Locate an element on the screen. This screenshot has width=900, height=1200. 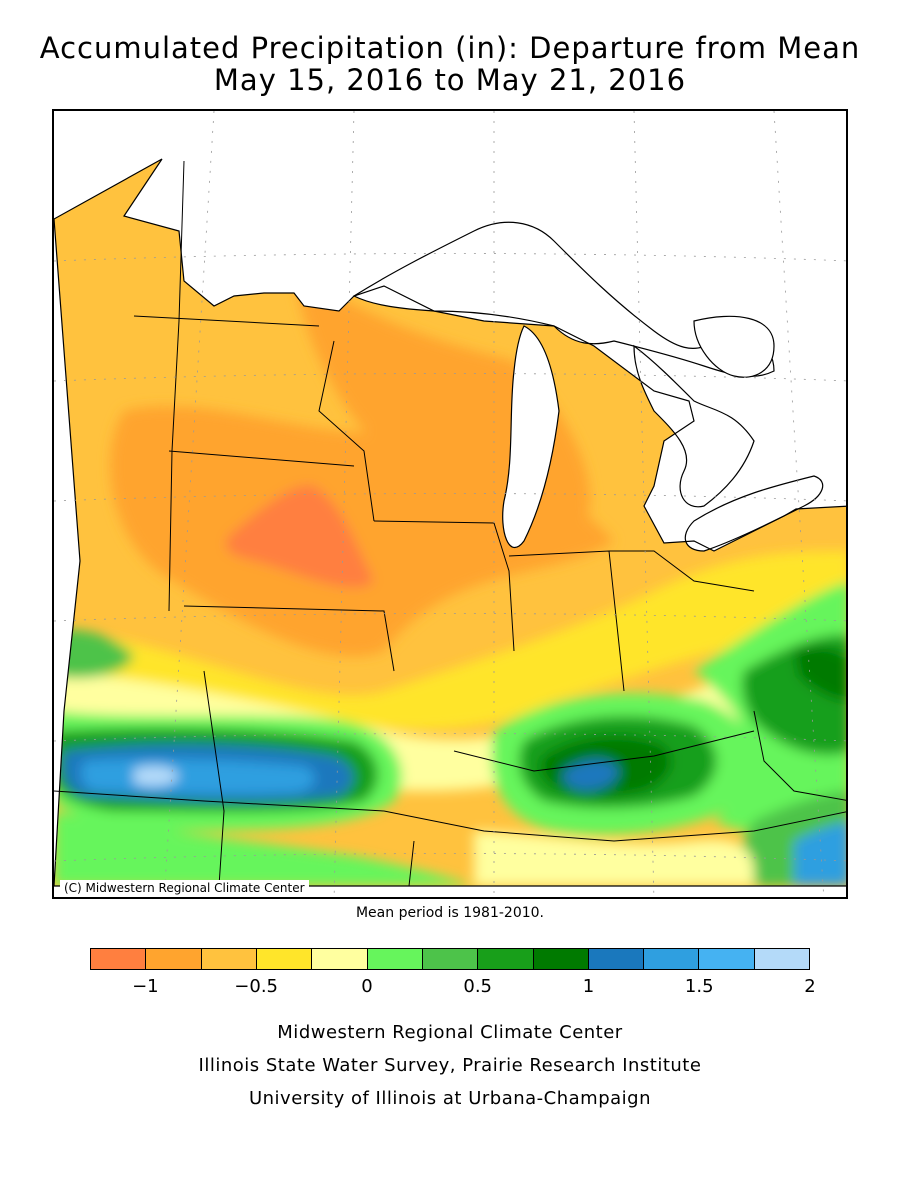
footer-org: Midwestern Regional Climate Center is located at coordinates (450, 1032).